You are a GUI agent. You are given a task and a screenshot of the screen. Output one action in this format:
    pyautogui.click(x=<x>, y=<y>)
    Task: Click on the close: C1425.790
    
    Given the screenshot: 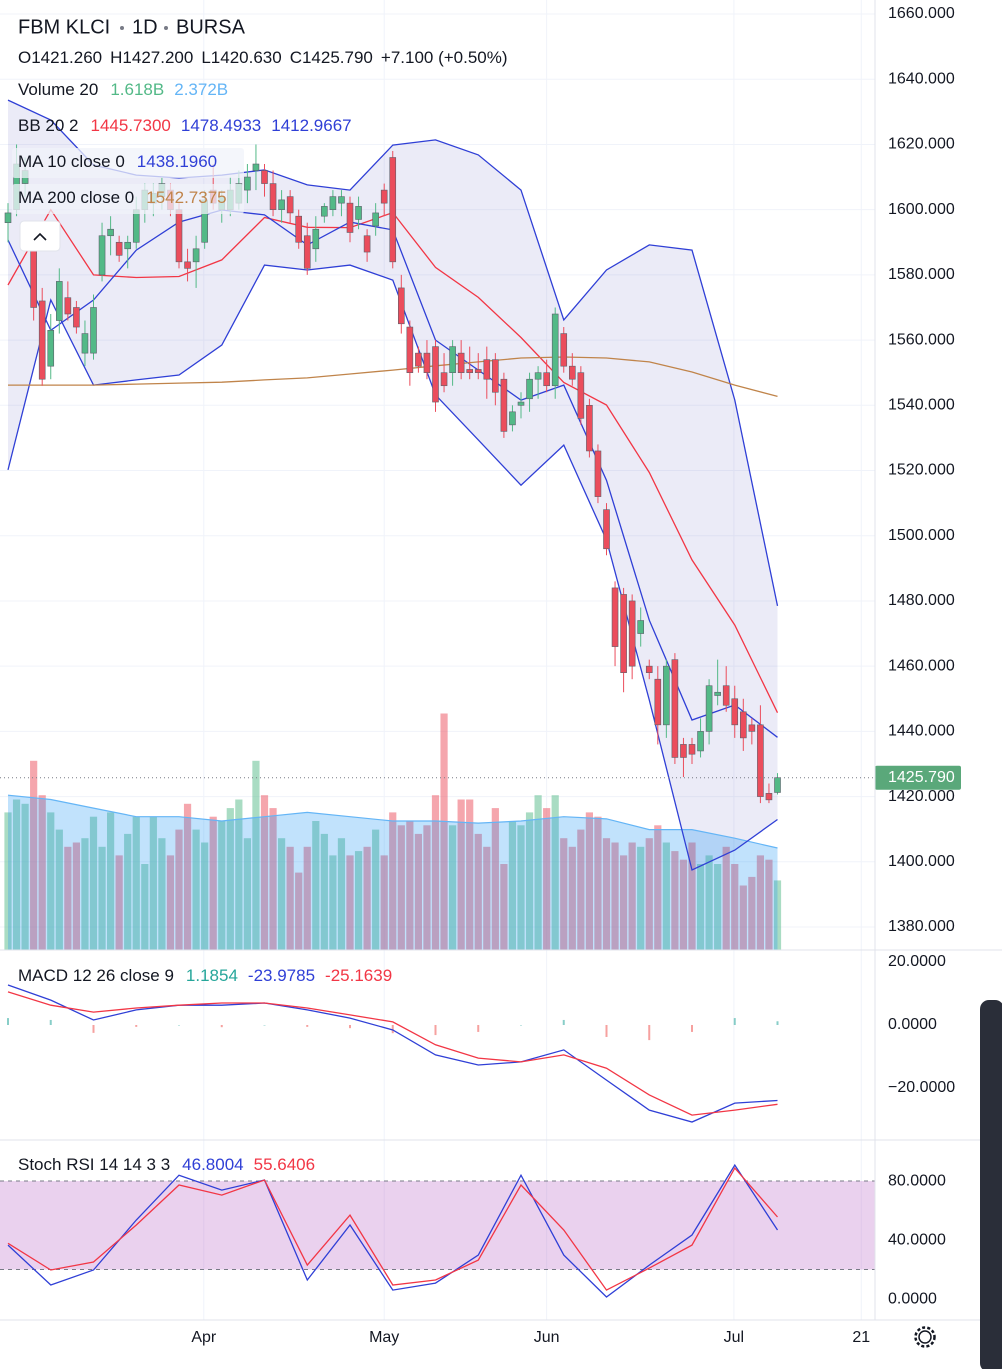 What is the action you would take?
    pyautogui.click(x=331, y=57)
    